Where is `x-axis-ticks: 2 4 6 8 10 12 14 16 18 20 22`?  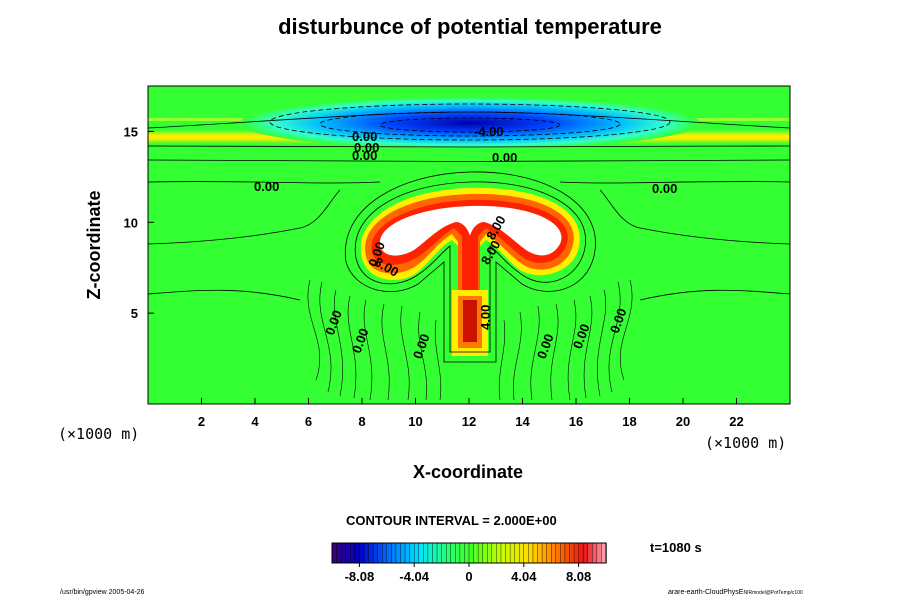 x-axis-ticks: 2 4 6 8 10 12 14 16 18 20 22 is located at coordinates (471, 413).